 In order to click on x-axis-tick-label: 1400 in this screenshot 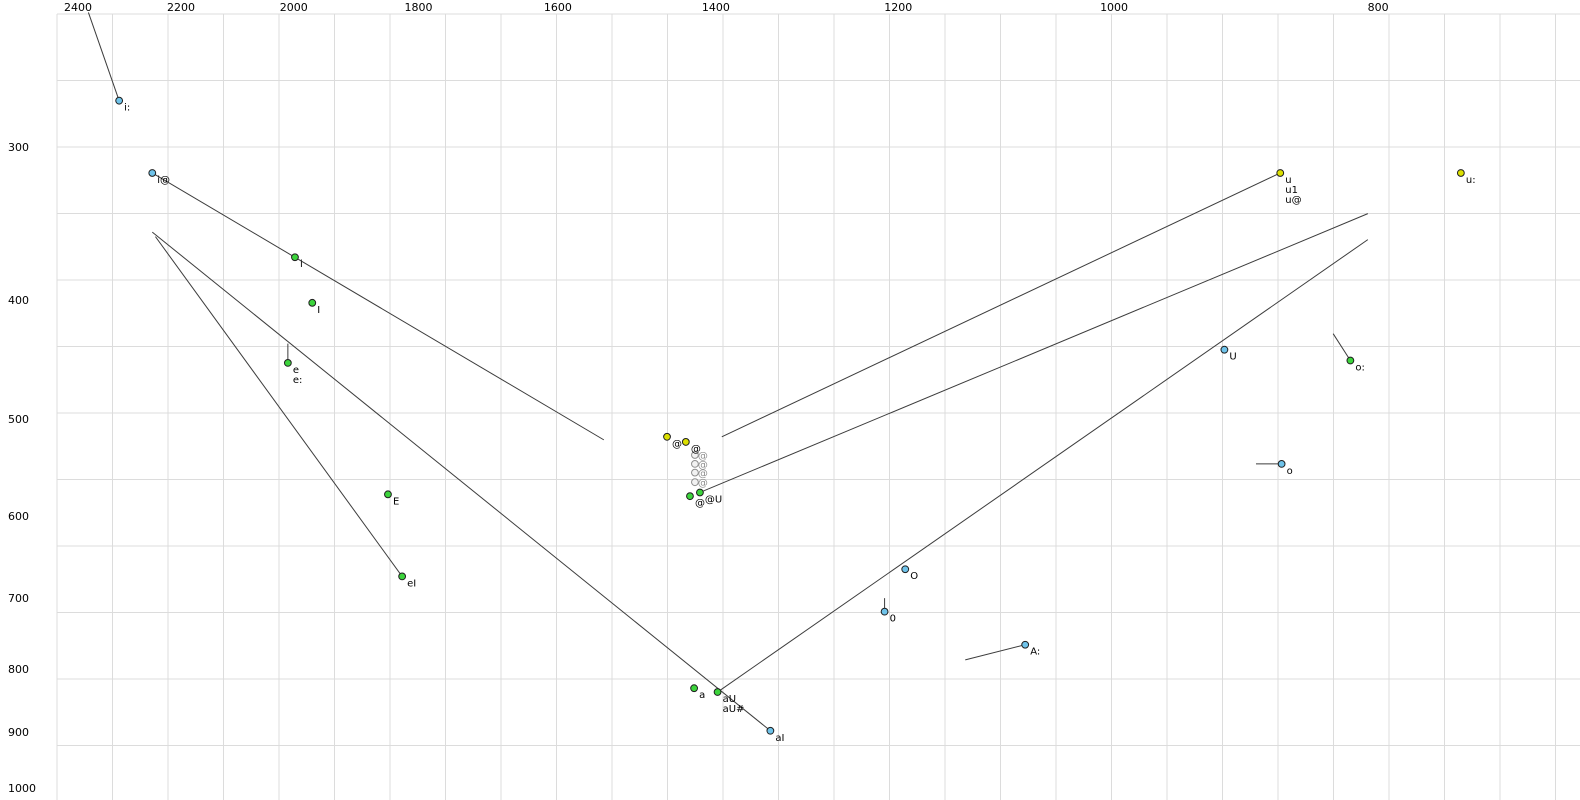, I will do `click(716, 7)`.